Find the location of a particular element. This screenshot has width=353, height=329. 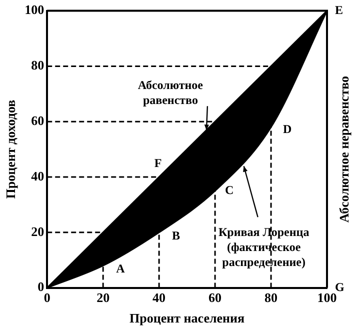

annotation: A is located at coordinates (121, 269).